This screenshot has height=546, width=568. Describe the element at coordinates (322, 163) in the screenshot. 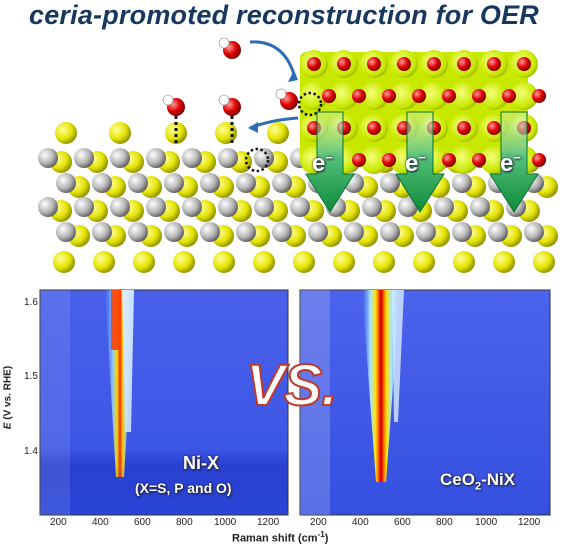

I see `electron-label-1: e−` at that location.